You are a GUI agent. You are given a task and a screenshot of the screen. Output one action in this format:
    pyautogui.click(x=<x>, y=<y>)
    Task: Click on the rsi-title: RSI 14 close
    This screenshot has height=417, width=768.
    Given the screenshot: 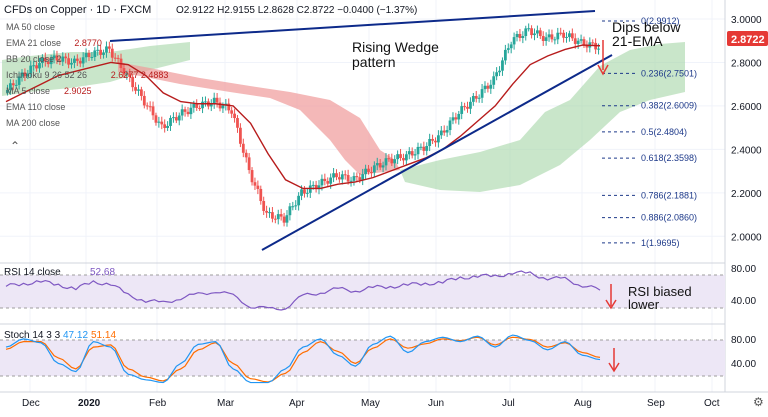 What is the action you would take?
    pyautogui.click(x=32, y=272)
    